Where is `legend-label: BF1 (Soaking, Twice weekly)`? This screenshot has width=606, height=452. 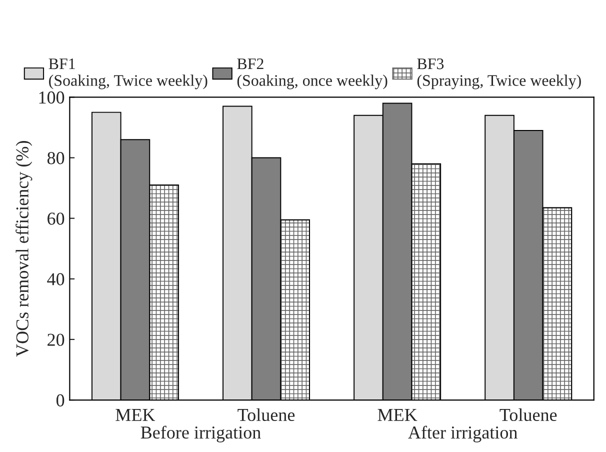
legend-label: BF1 (Soaking, Twice weekly) is located at coordinates (128, 74).